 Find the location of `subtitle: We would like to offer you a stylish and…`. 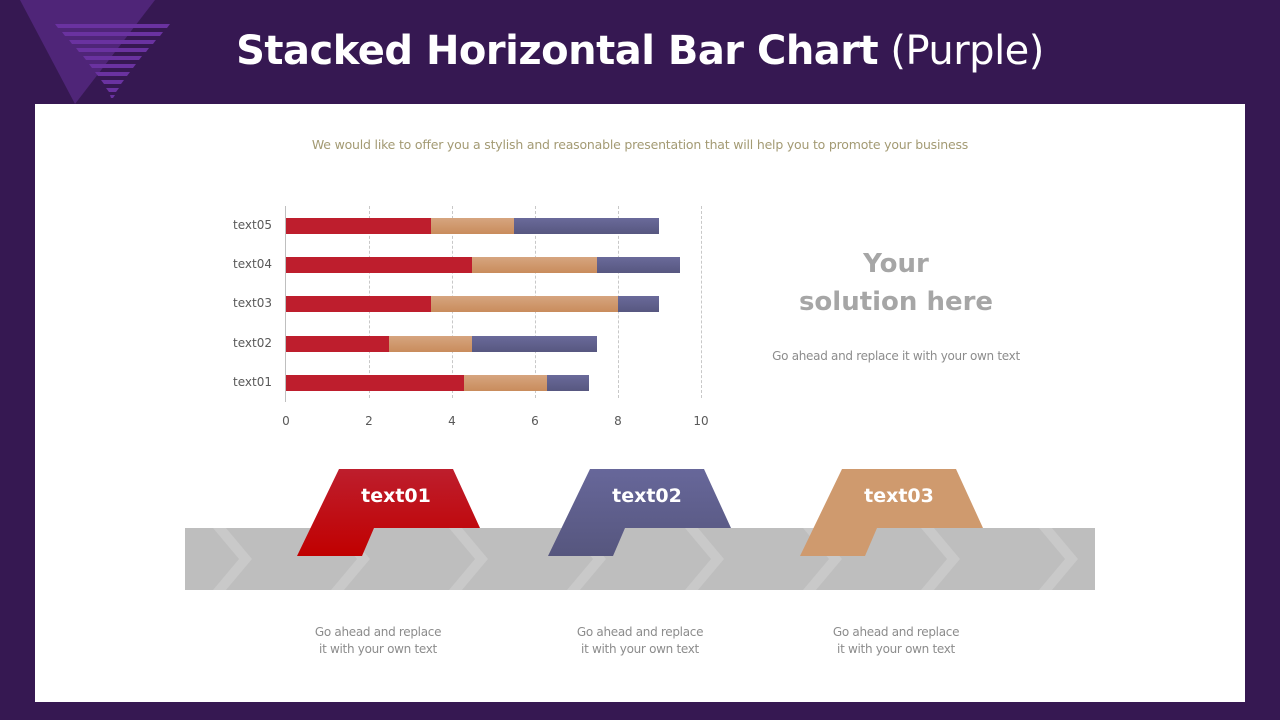

subtitle: We would like to offer you a stylish and… is located at coordinates (640, 144).